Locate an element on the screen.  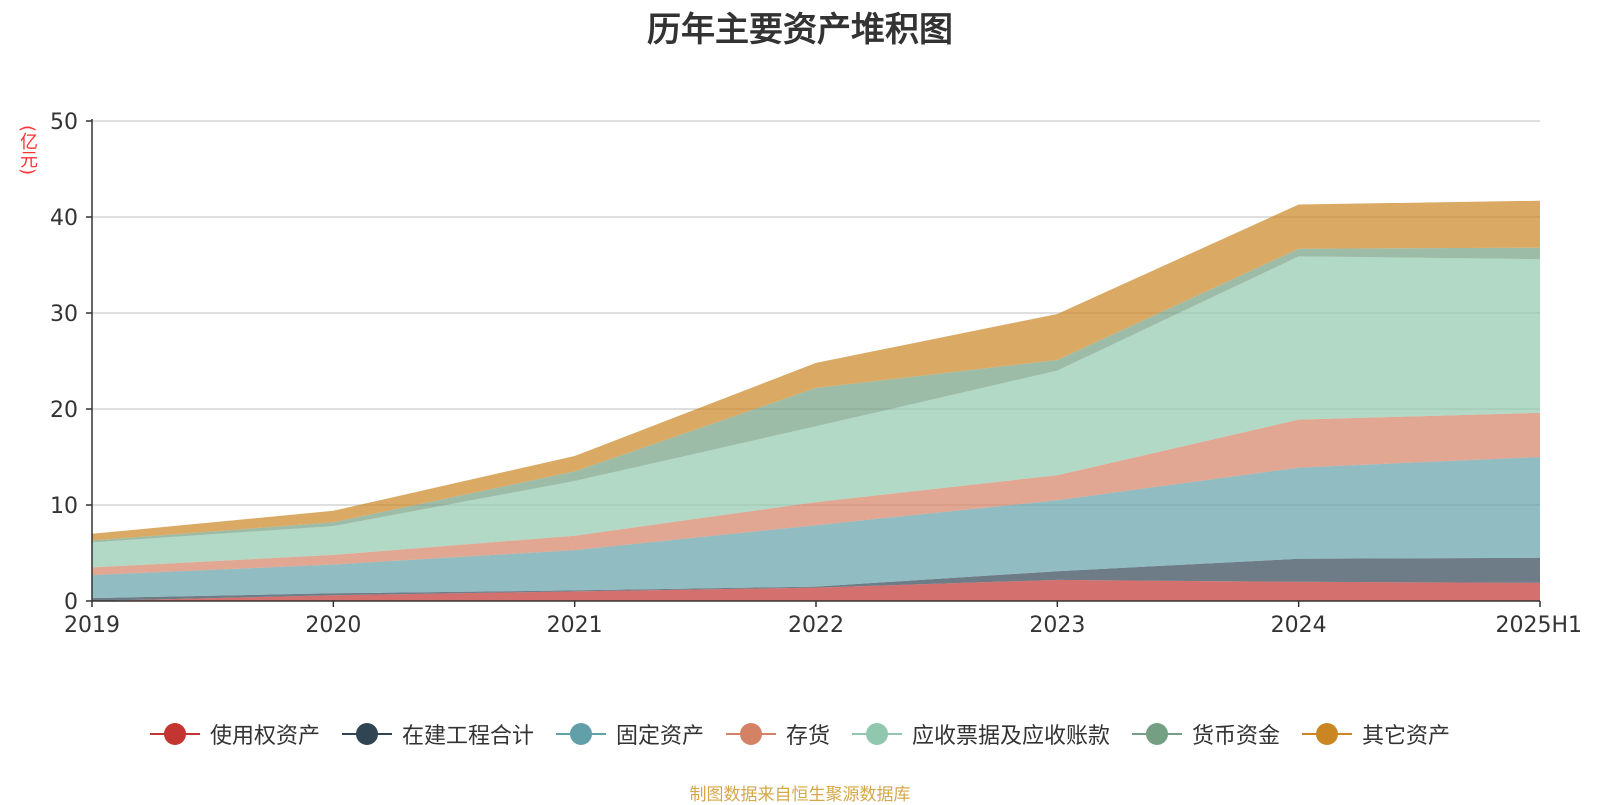
legend-label: 固定资产 is located at coordinates (659, 736).